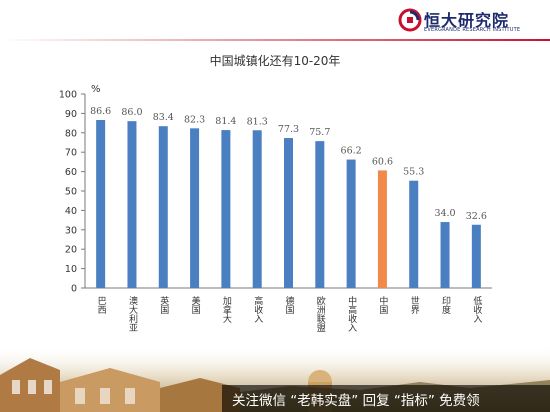 The height and width of the screenshot is (412, 550). I want to click on data-label: 75.7, so click(319, 132).